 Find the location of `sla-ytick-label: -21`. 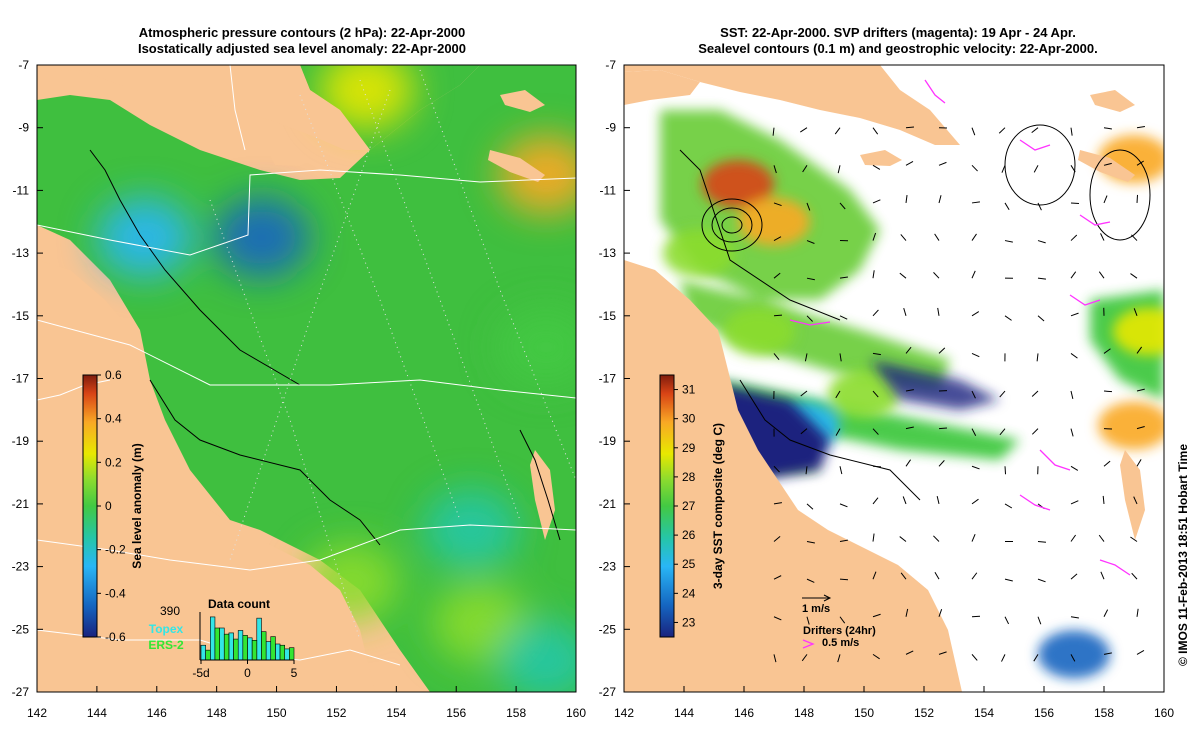

sla-ytick-label: -21 is located at coordinates (21, 504).